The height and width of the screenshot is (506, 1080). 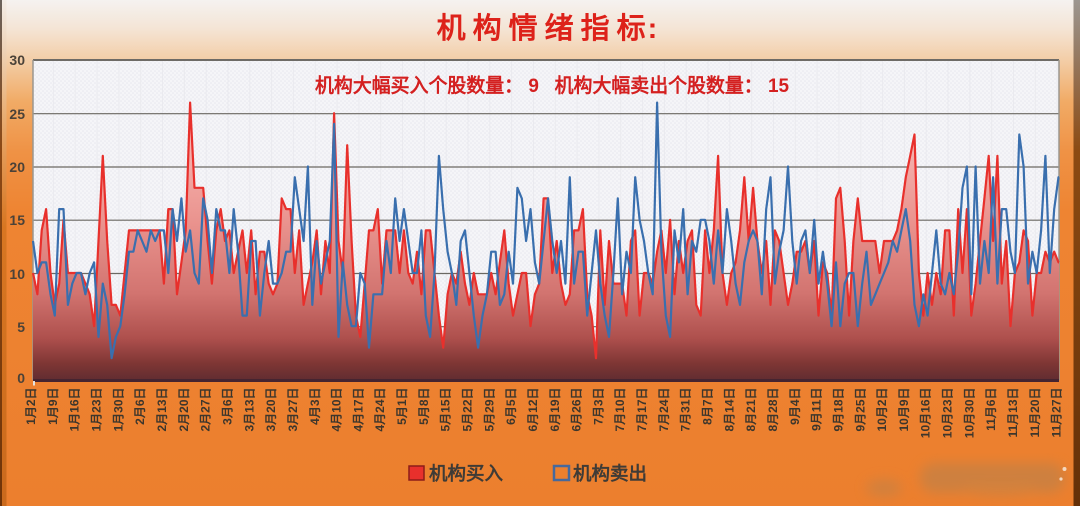 What do you see at coordinates (118, 410) in the screenshot?
I see `svg-text: 1月30日` at bounding box center [118, 410].